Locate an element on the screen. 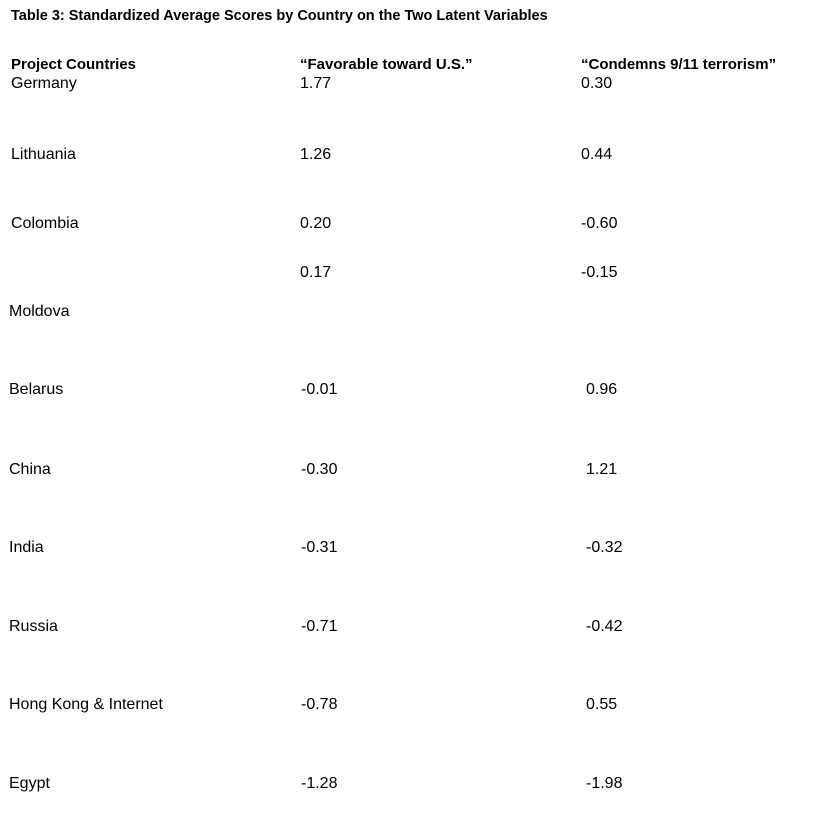 The image size is (820, 819). favorable-score-cell: -0.78 is located at coordinates (319, 704).